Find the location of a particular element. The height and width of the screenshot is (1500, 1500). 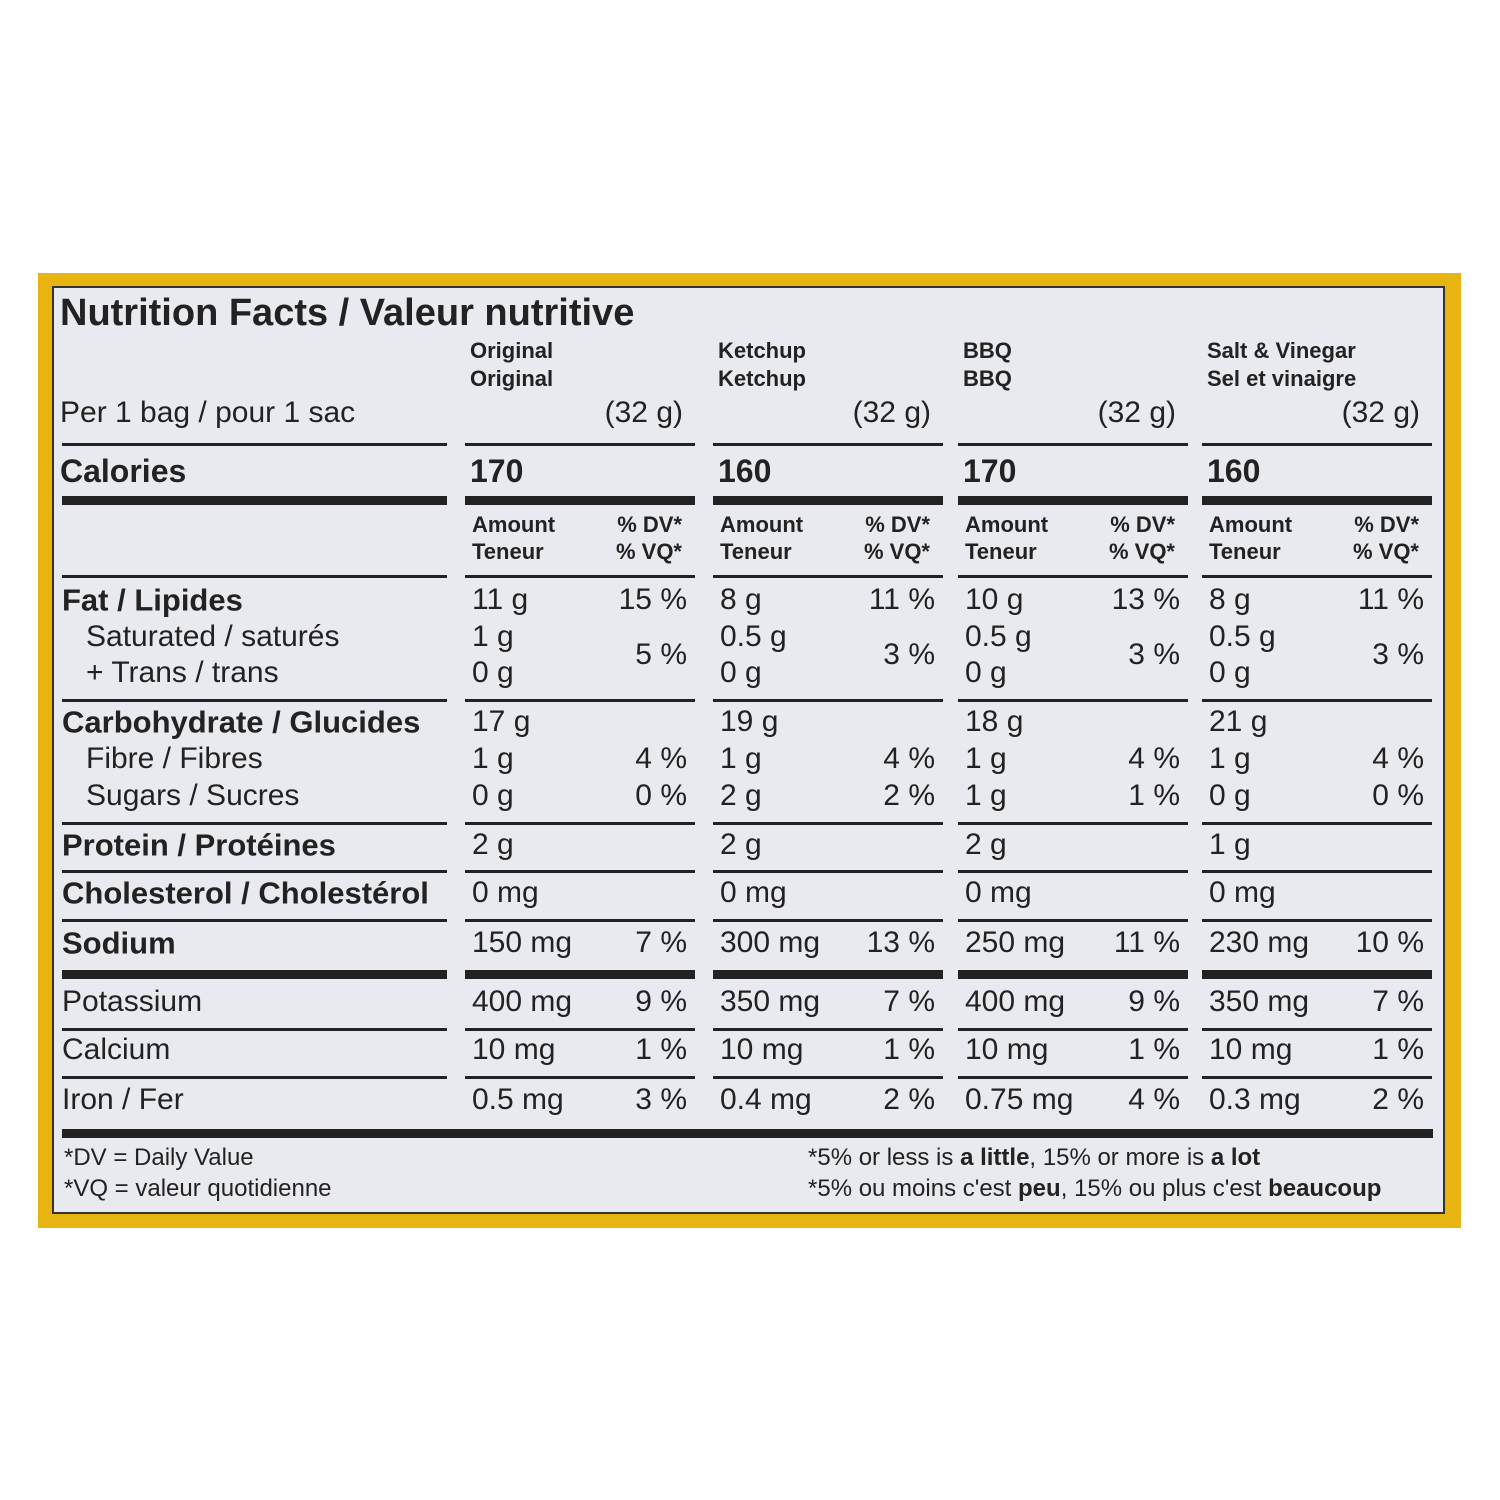

calories-label: Calories is located at coordinates (123, 471).